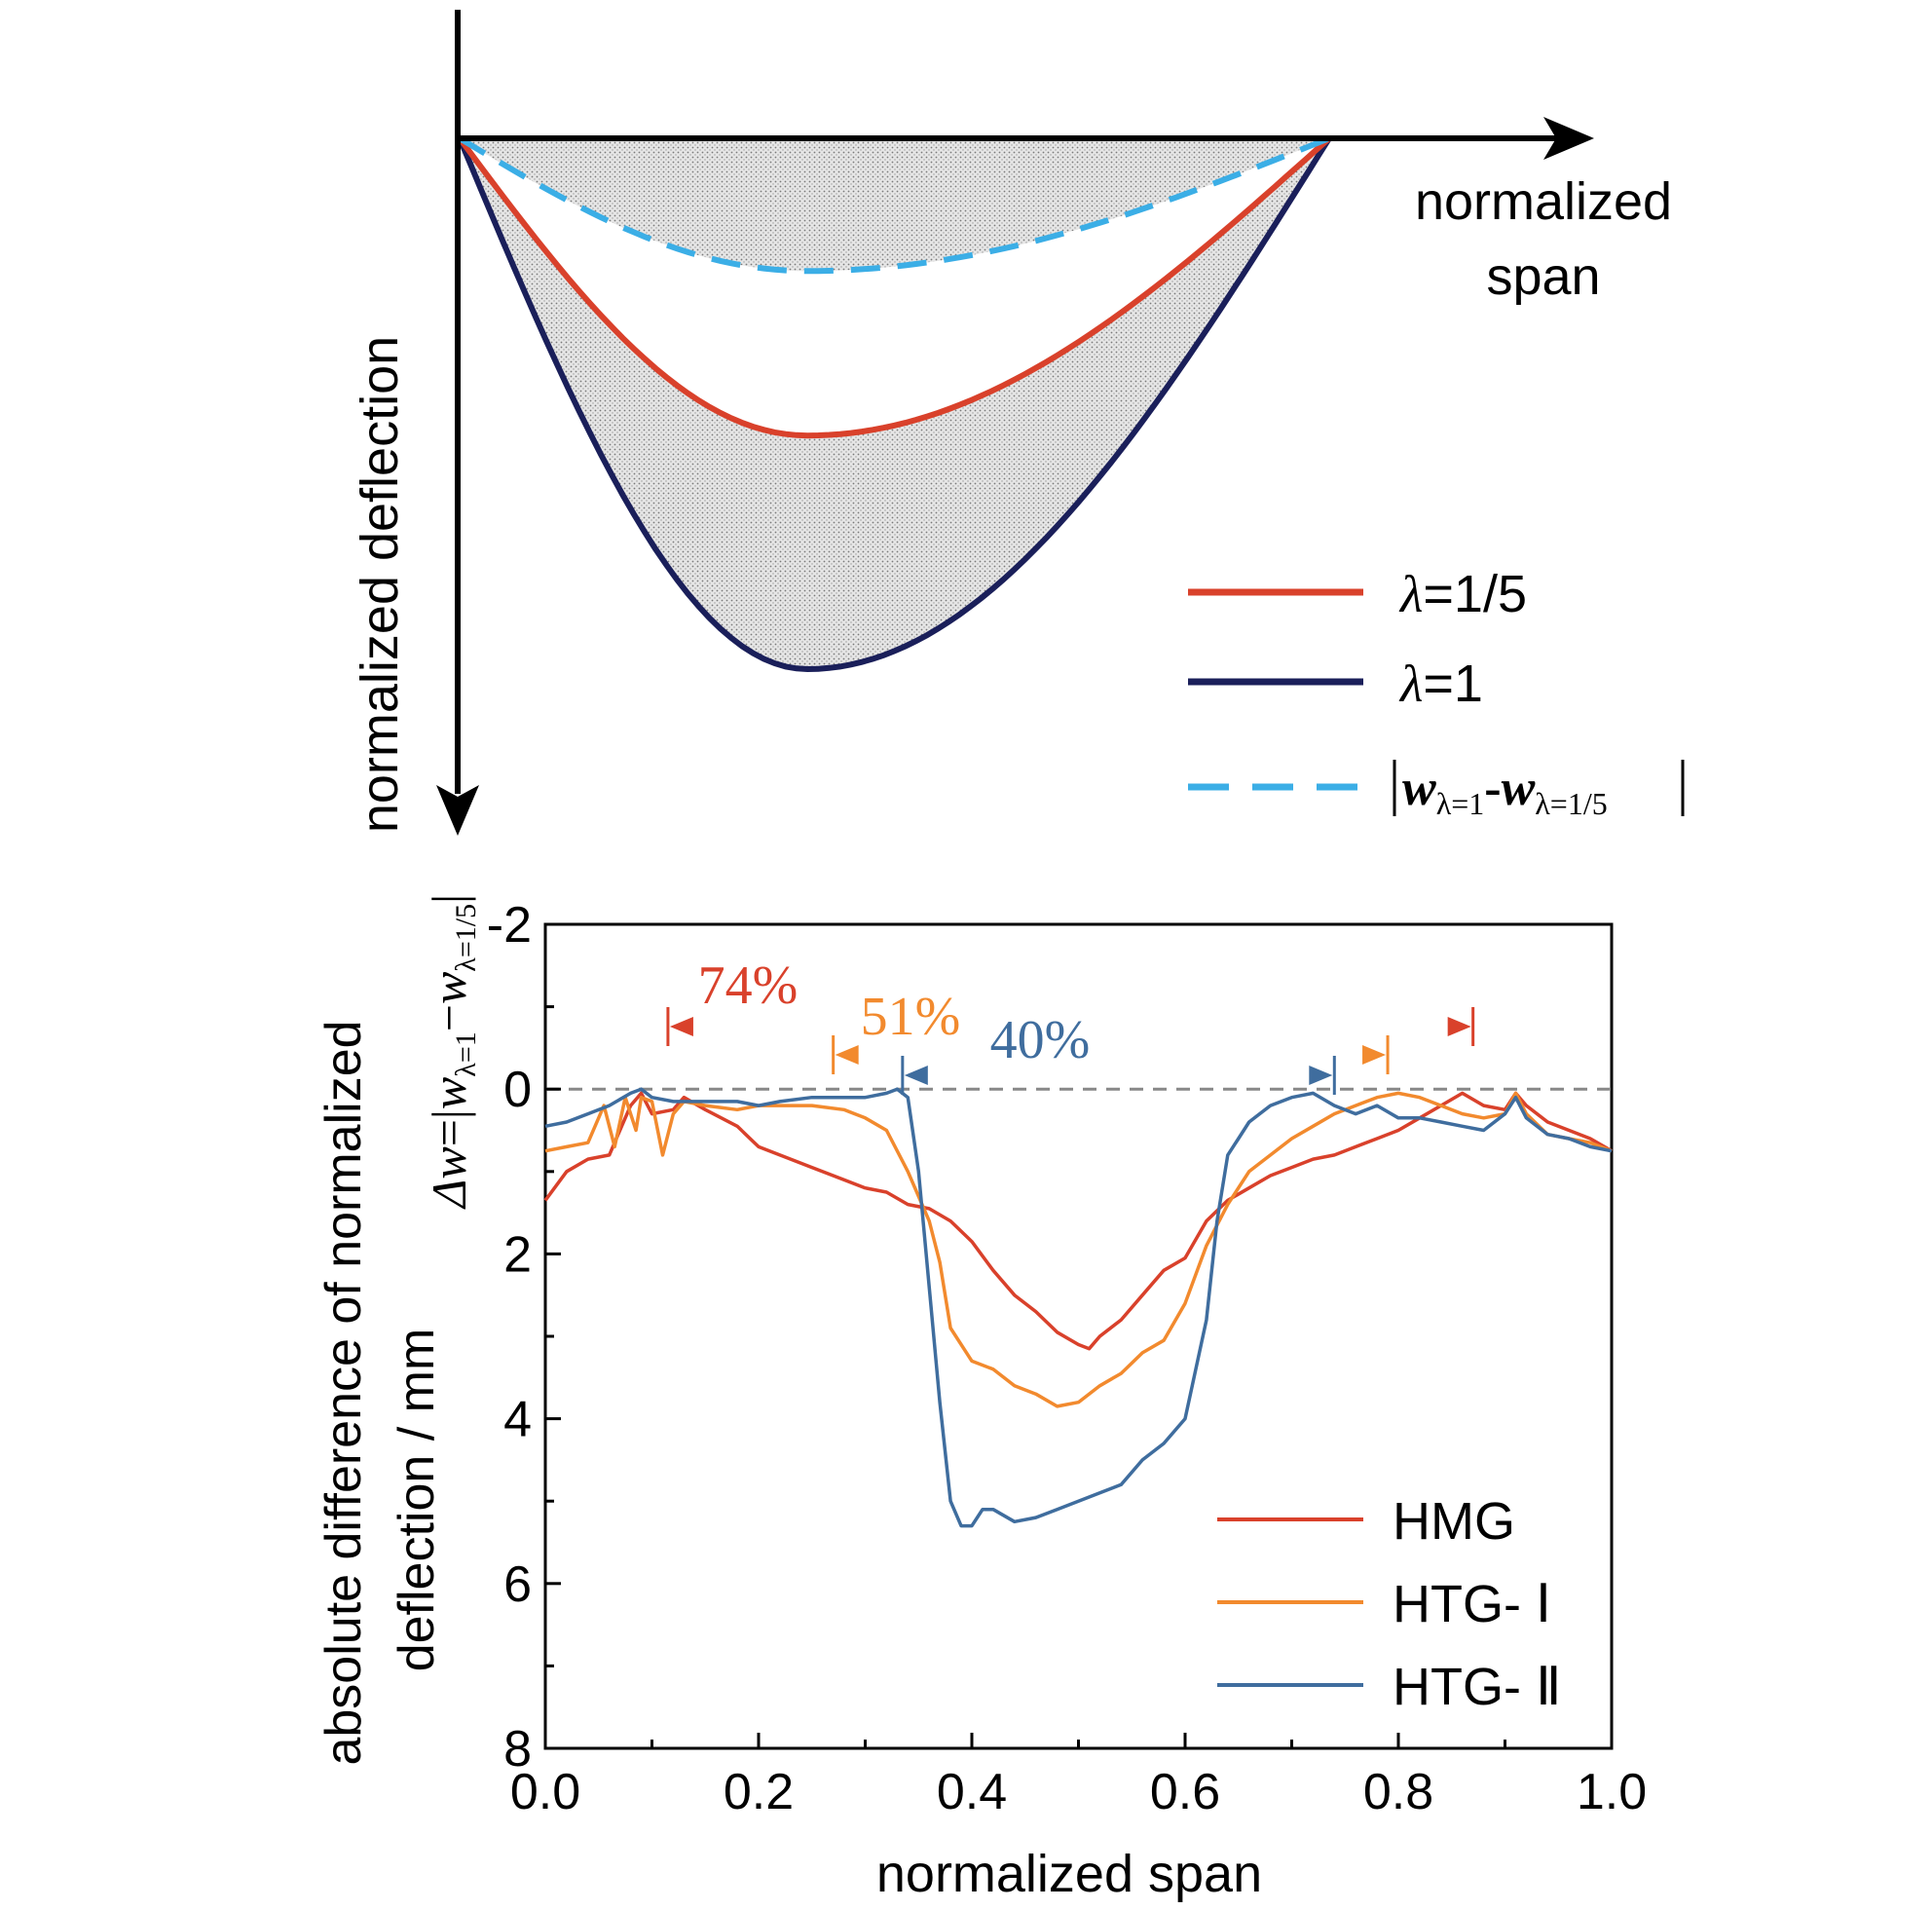 The width and height of the screenshot is (1932, 1910). Describe the element at coordinates (748, 985) in the screenshot. I see `span-annotation-label: 74%` at that location.